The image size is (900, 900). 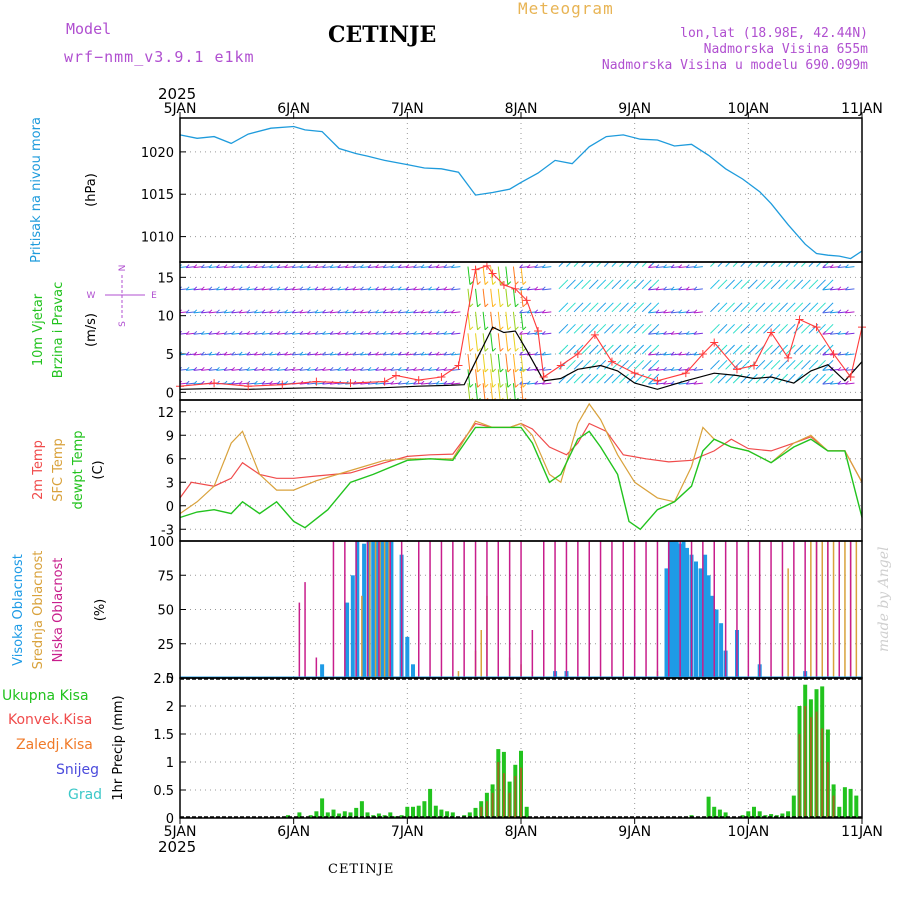 What do you see at coordinates (98, 469) in the screenshot?
I see `temp-unit: (C)` at bounding box center [98, 469].